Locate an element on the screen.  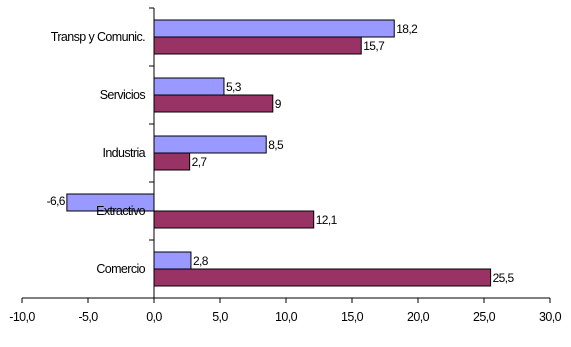
data-label: 2,7 is located at coordinates (200, 162).